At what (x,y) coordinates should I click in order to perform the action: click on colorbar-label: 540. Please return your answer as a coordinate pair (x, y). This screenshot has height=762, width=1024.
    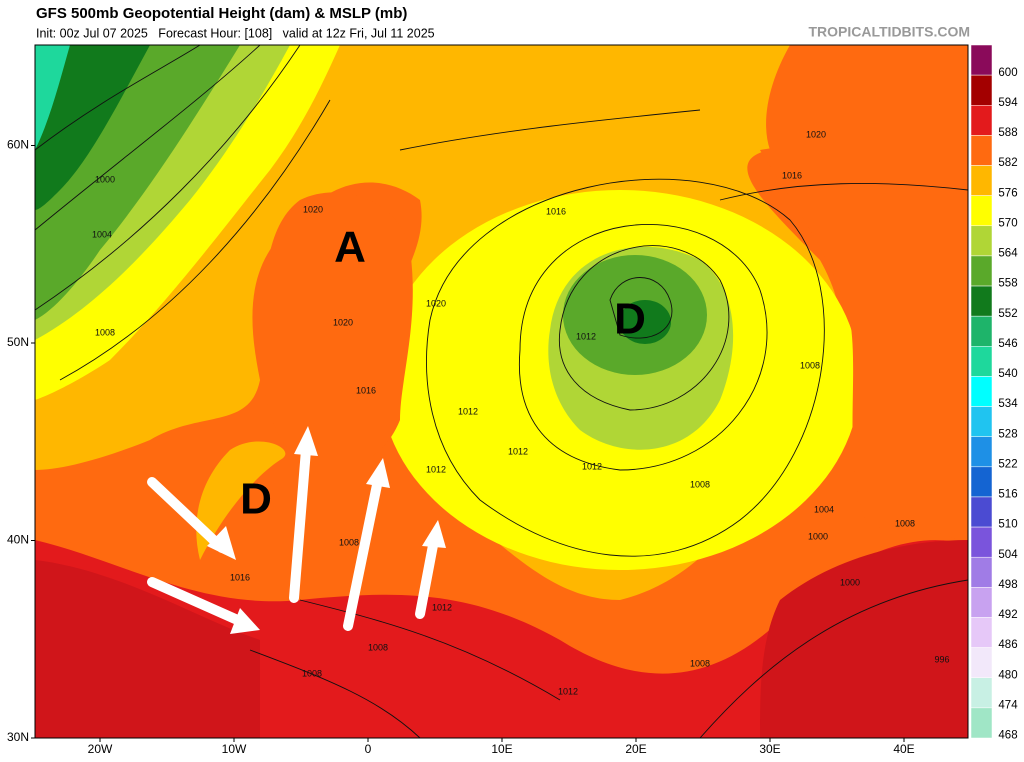
    Looking at the image, I should click on (1007, 374).